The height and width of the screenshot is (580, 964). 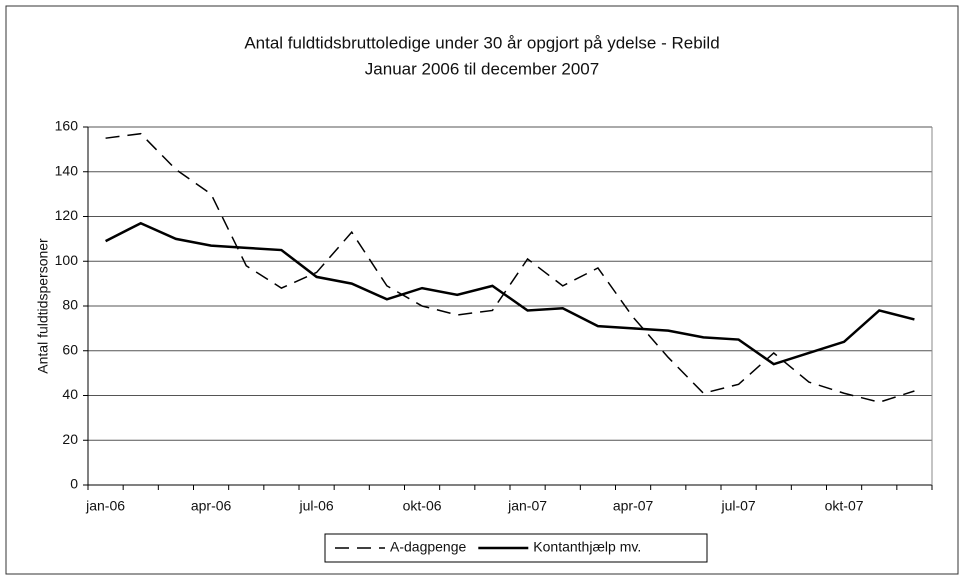 What do you see at coordinates (737, 506) in the screenshot?
I see `x-tick-label: jul-07` at bounding box center [737, 506].